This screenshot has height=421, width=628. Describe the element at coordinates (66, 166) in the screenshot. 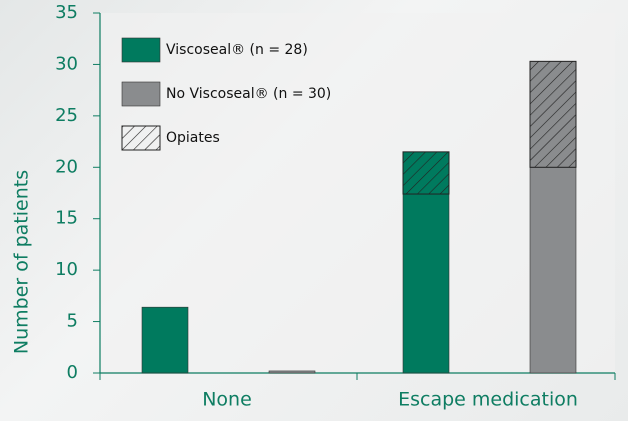

I see `y-tick-label: 20` at that location.